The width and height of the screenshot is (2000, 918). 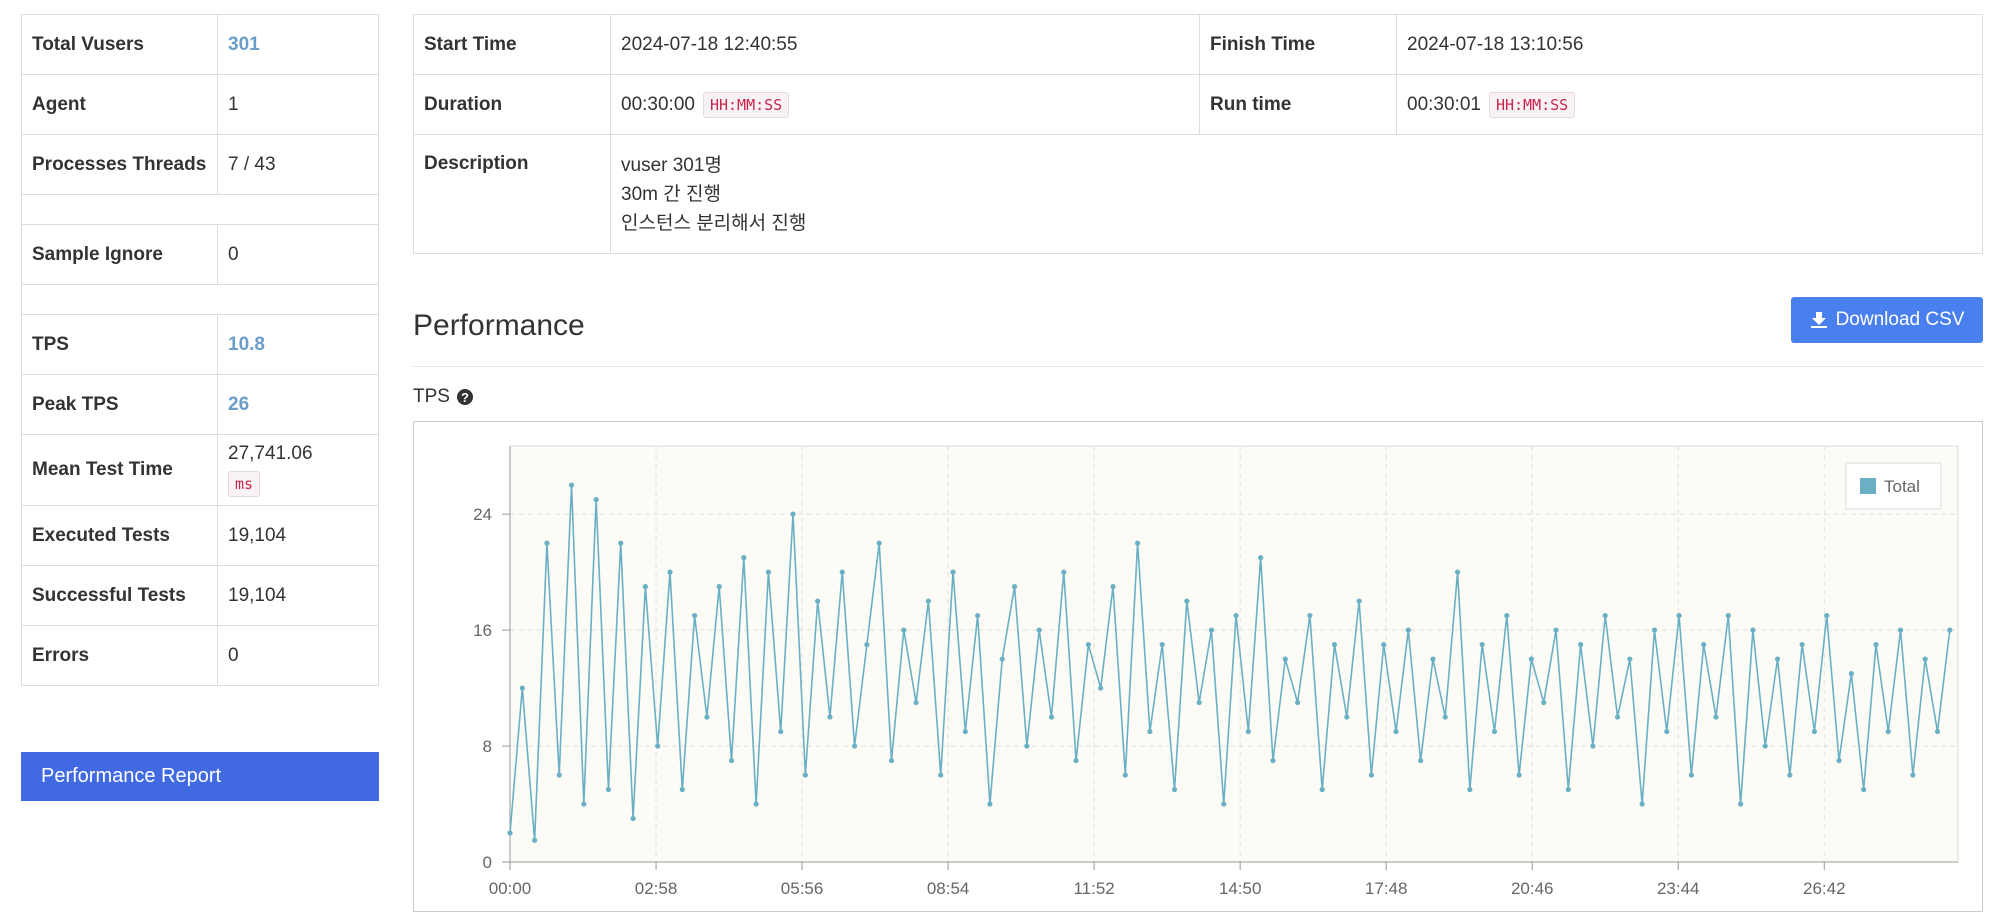 I want to click on divider, so click(x=1198, y=366).